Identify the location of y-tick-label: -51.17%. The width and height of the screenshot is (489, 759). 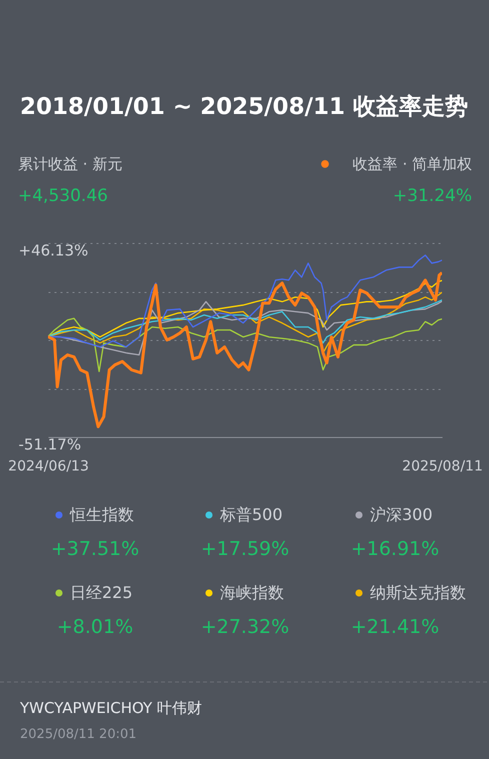
(50, 445).